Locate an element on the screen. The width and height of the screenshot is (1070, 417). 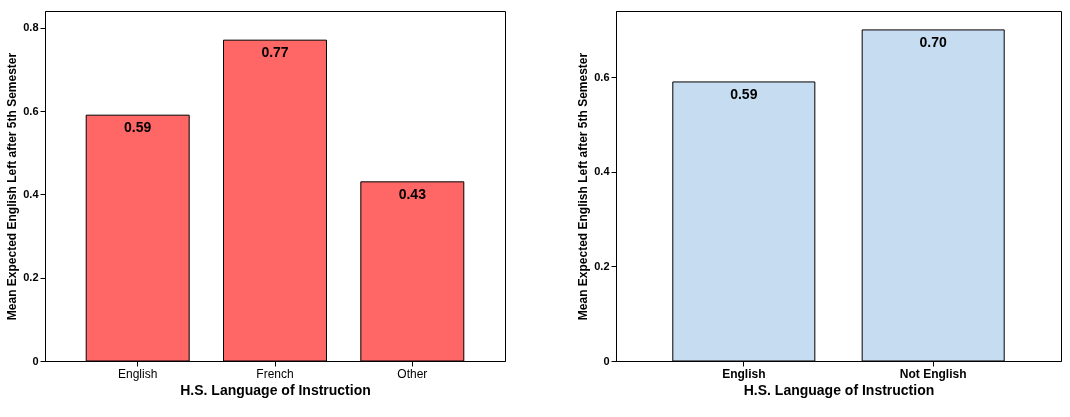
x-tick-label: French is located at coordinates (275, 373).